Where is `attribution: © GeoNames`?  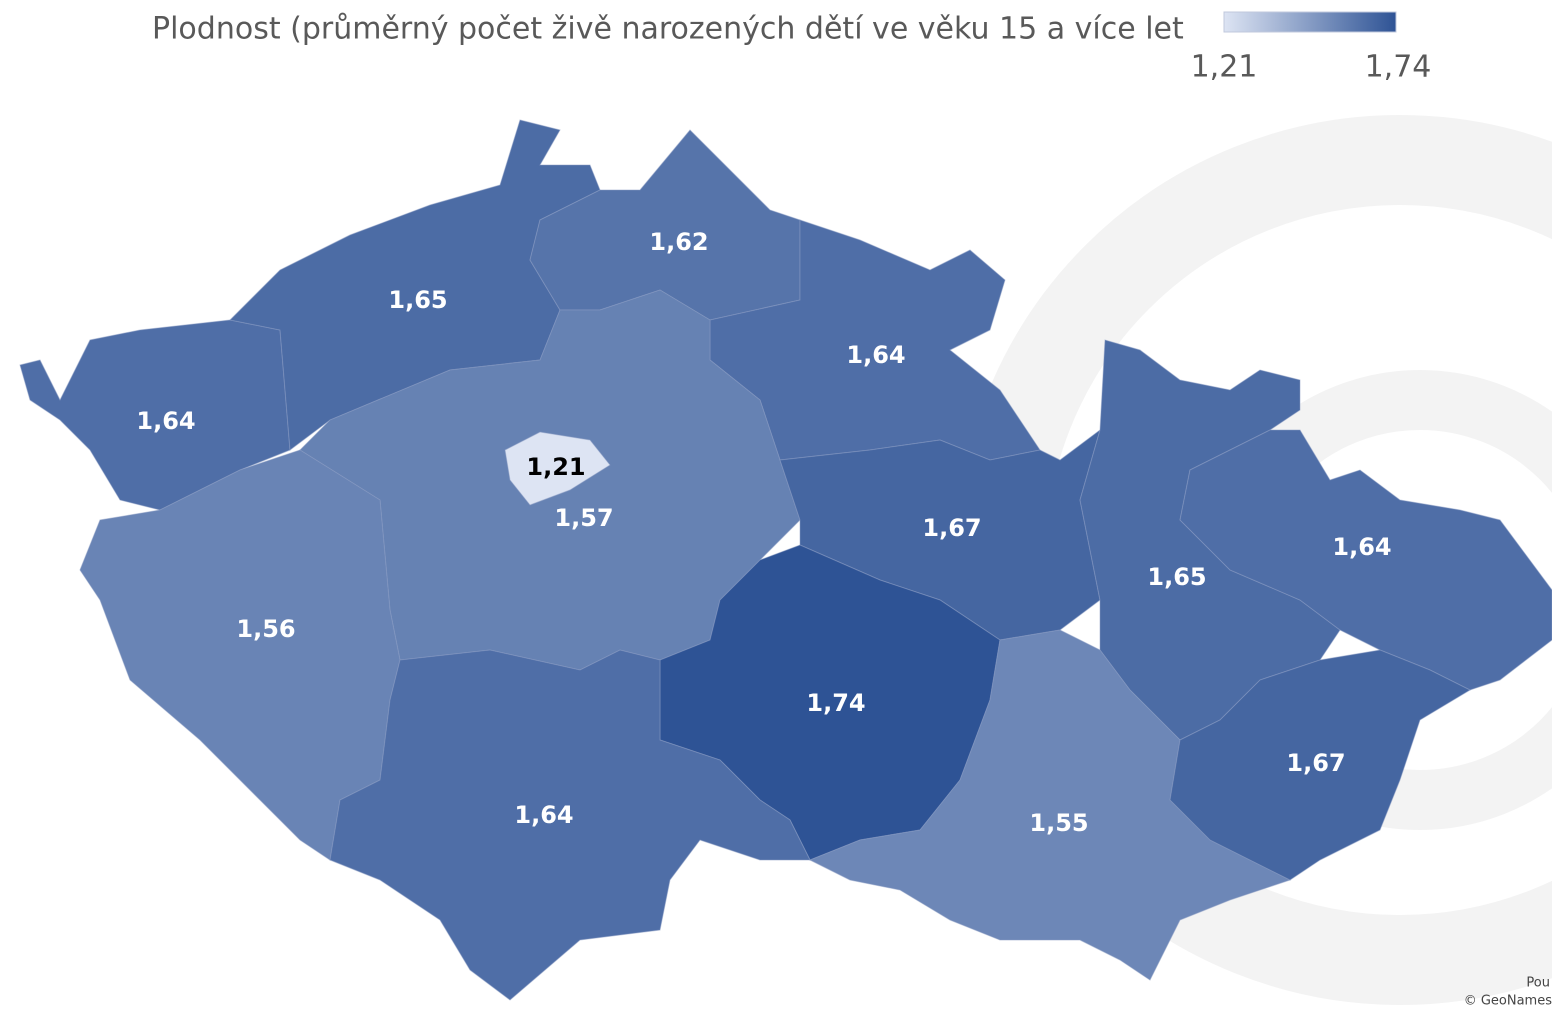
attribution: © GeoNames is located at coordinates (1508, 1001).